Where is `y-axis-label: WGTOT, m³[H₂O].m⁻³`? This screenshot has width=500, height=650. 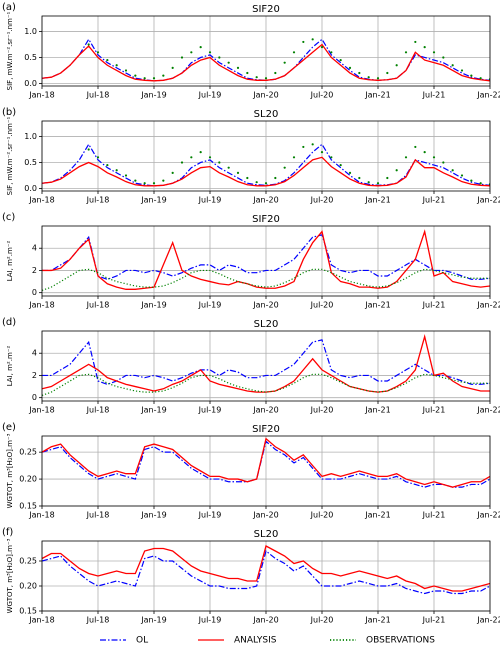 y-axis-label: WGTOT, m³[H₂O].m⁻³ is located at coordinates (10, 470).